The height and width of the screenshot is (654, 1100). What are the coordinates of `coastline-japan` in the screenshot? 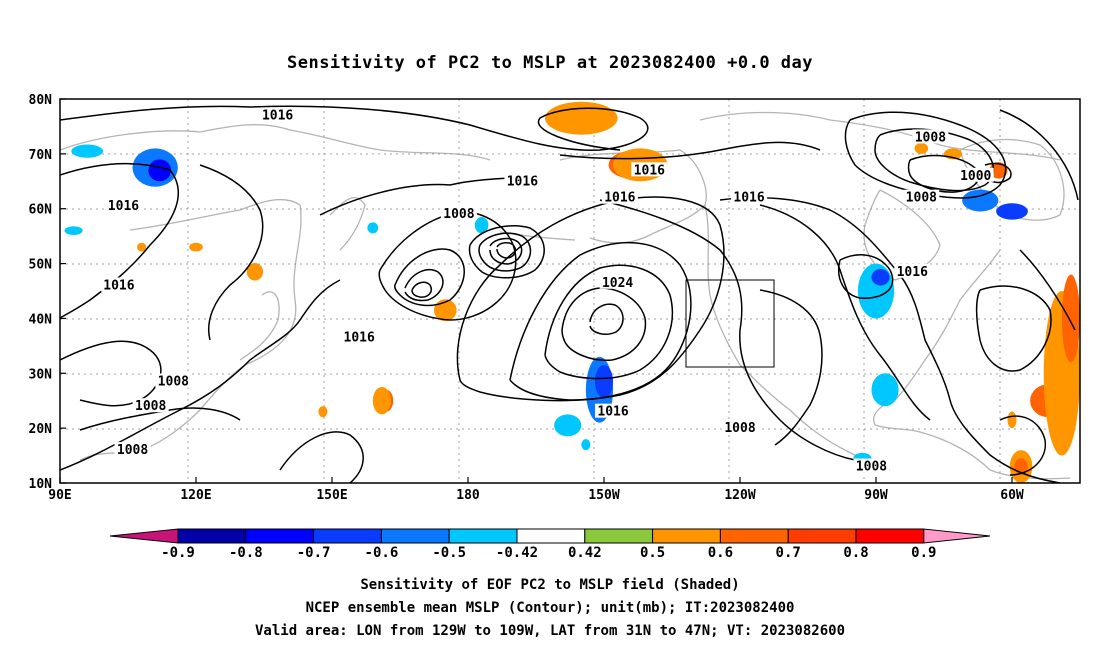 It's located at (259, 326).